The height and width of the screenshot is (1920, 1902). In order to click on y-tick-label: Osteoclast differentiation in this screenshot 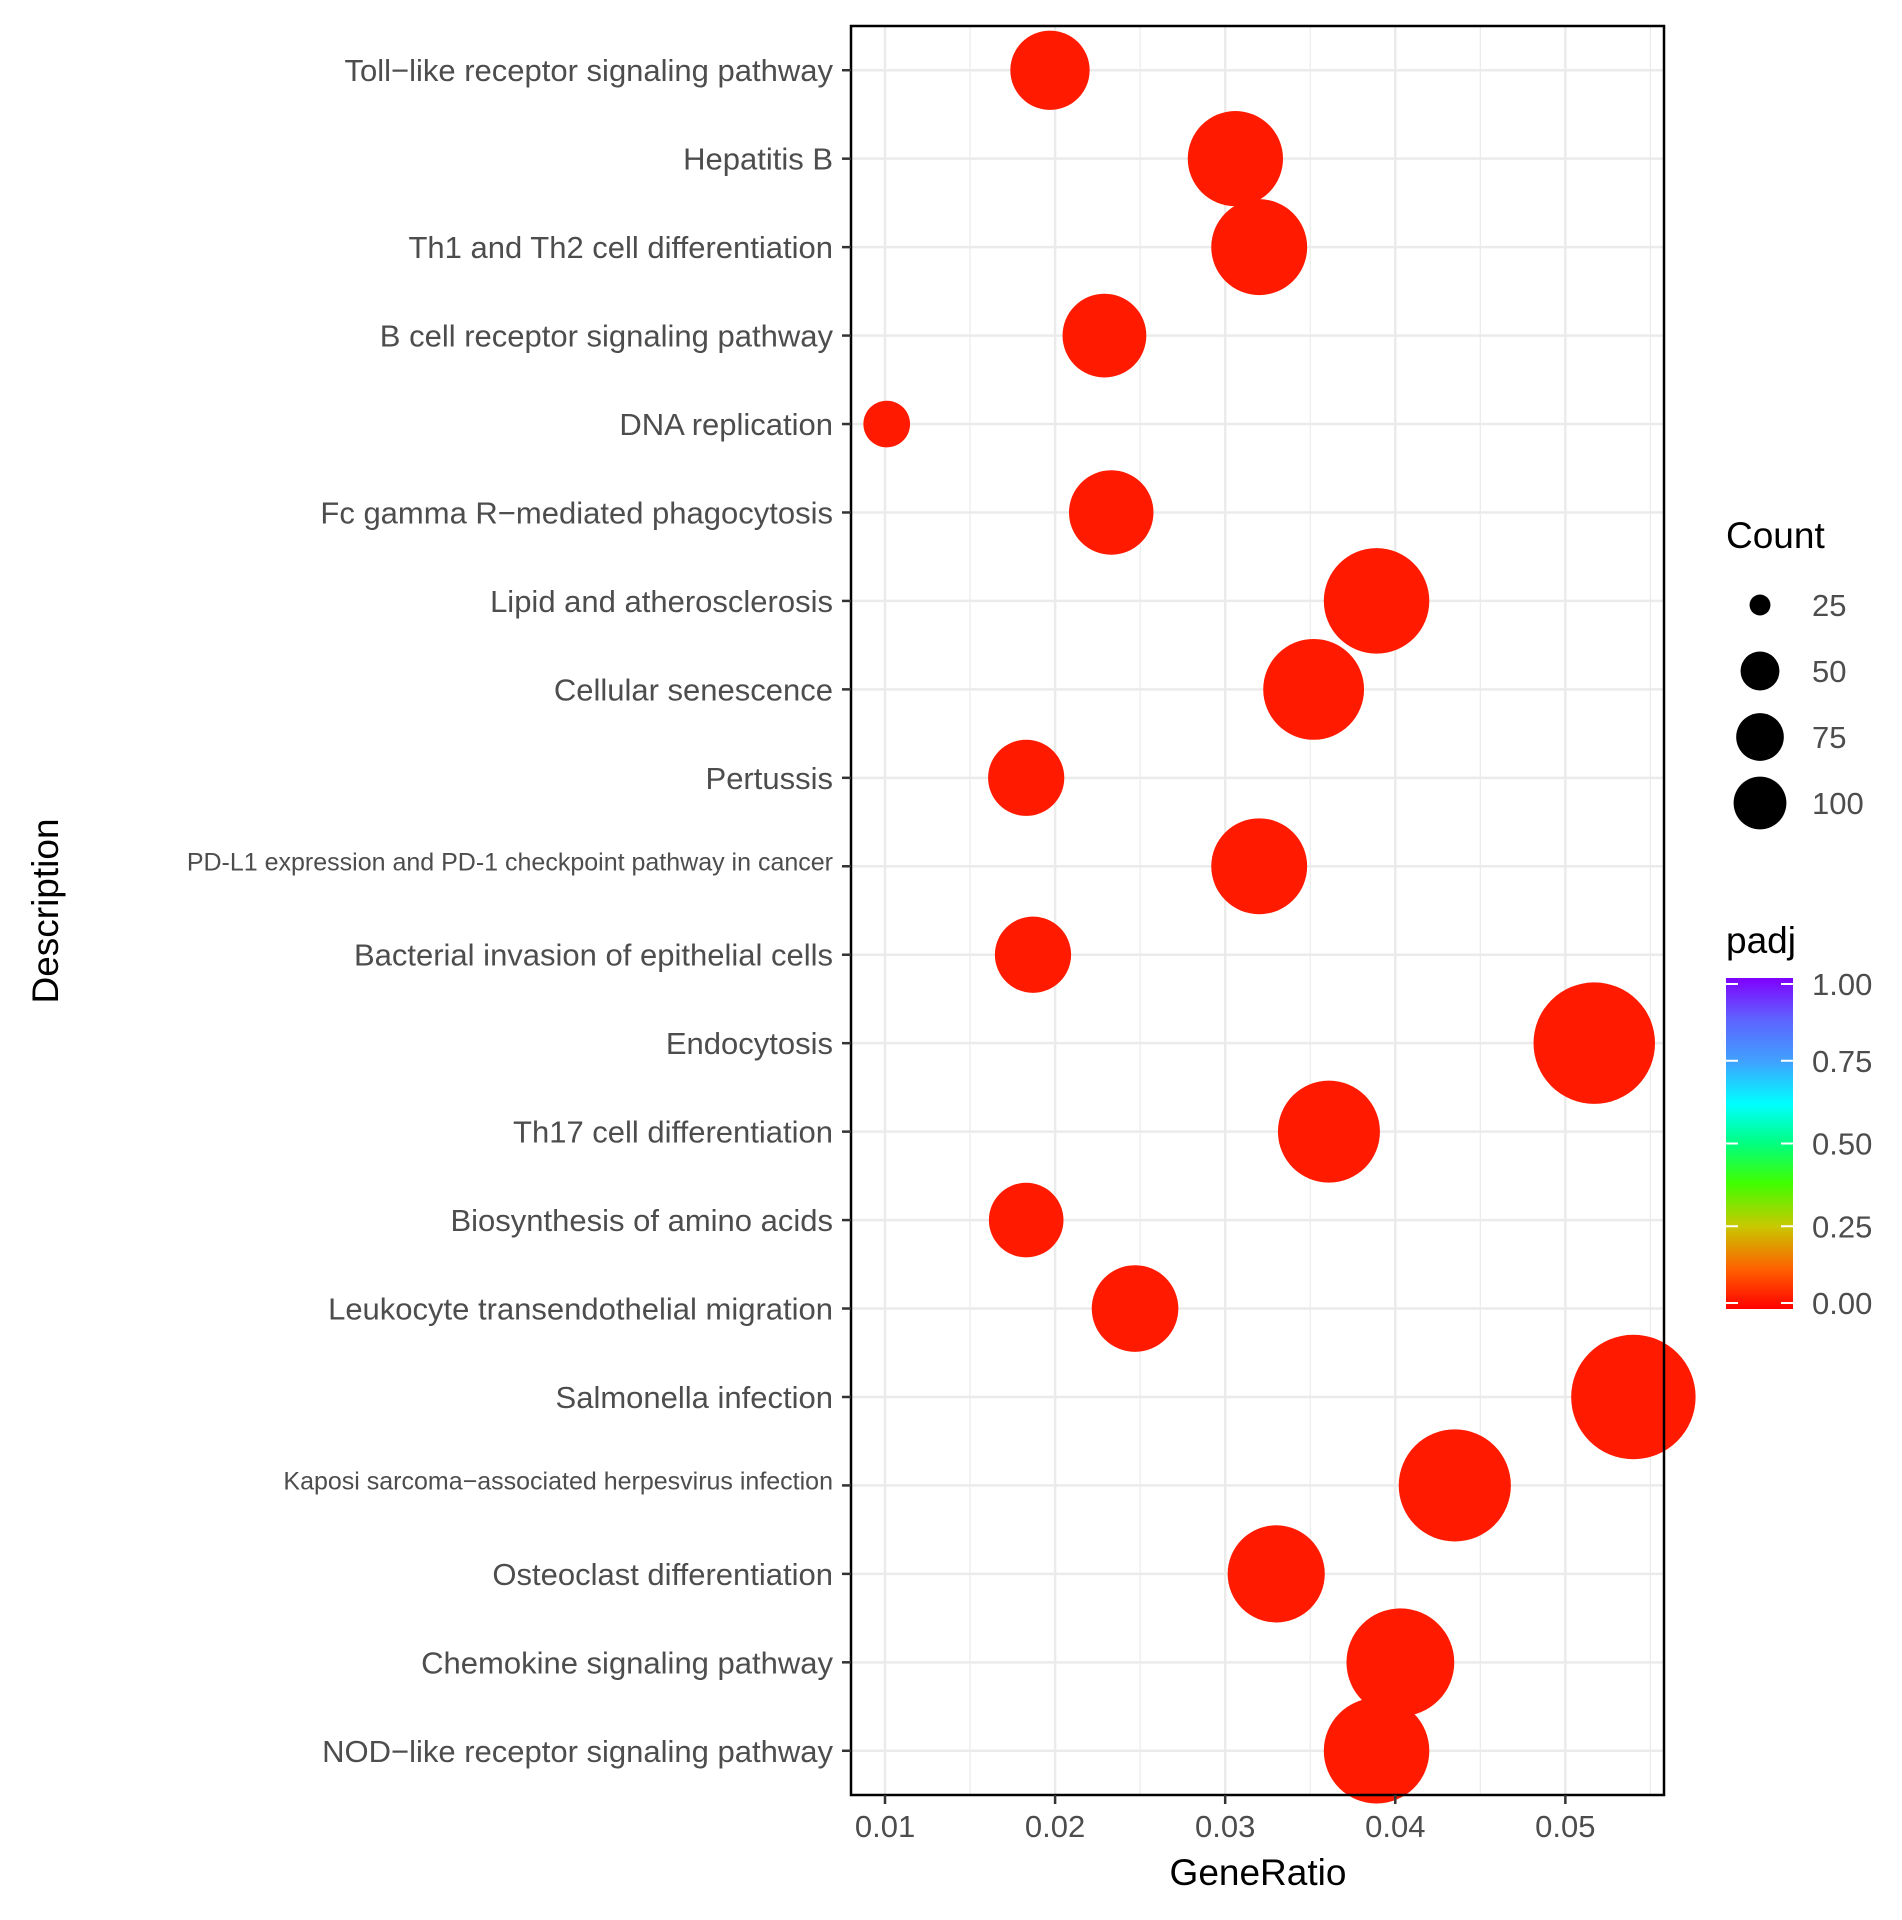, I will do `click(662, 1574)`.